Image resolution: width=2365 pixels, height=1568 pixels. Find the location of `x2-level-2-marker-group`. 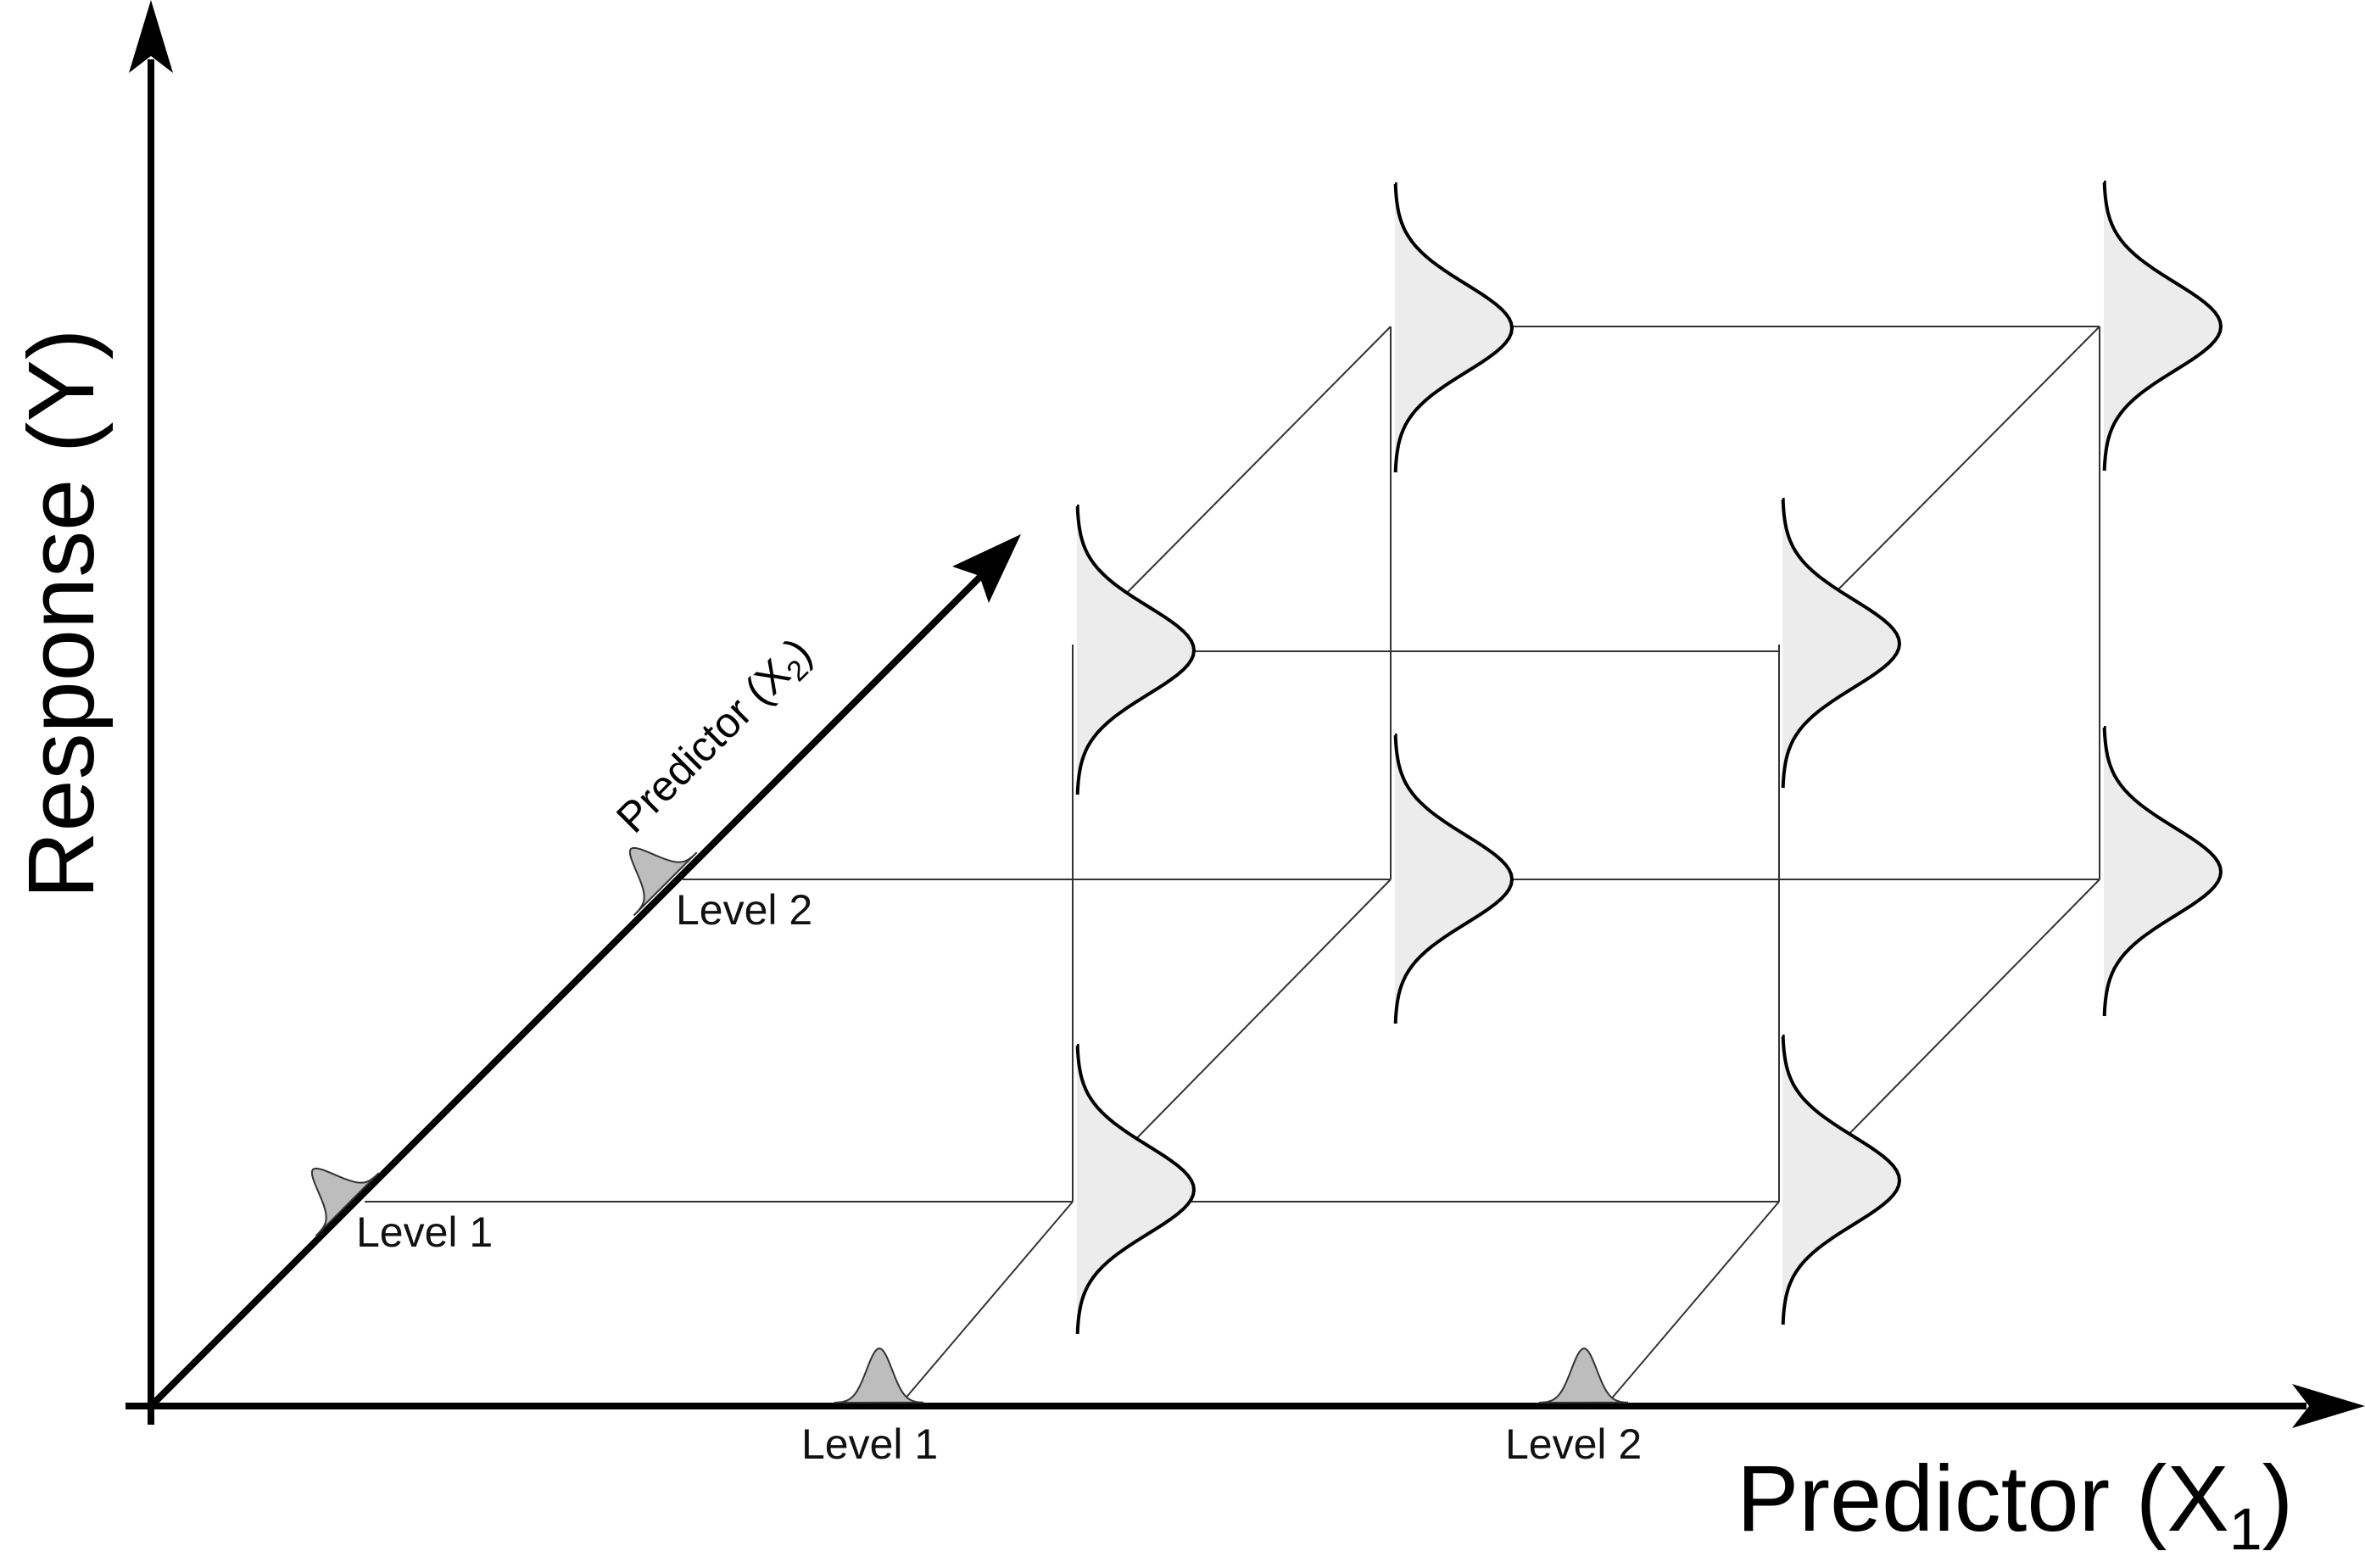

x2-level-2-marker-group is located at coordinates (663, 882).